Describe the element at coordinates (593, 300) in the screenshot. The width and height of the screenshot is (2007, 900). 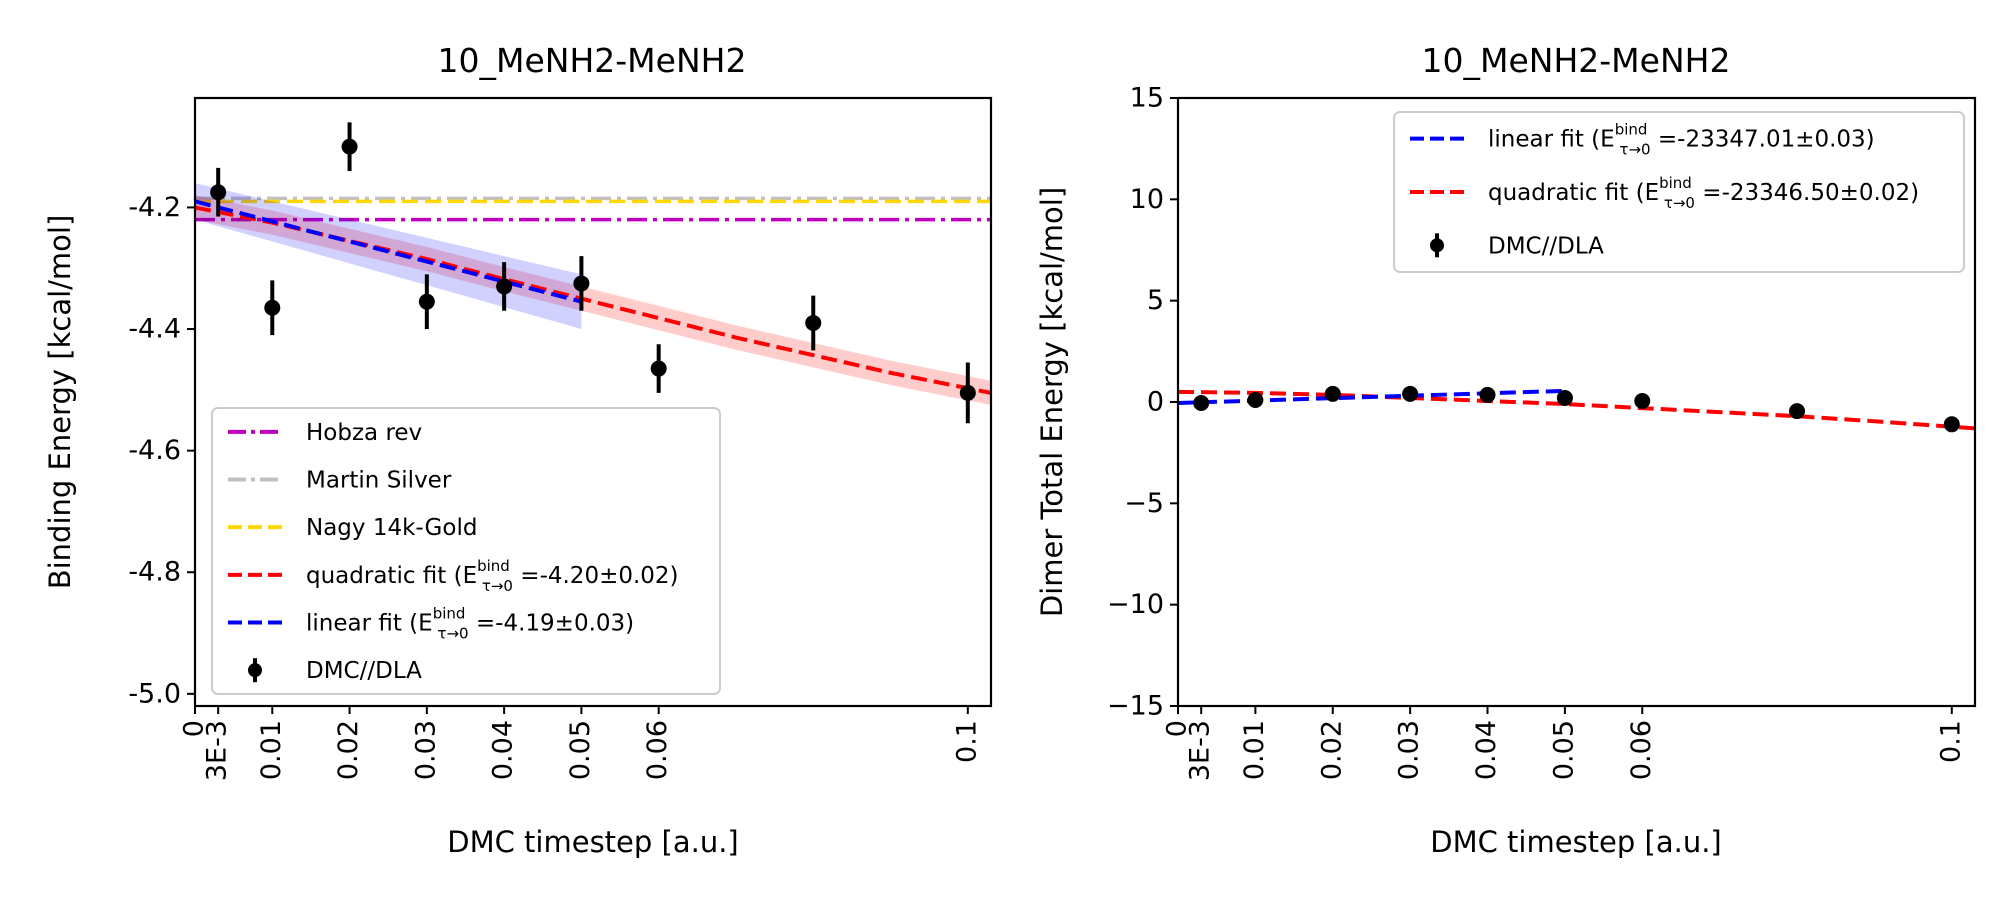
I see `quadratic-fit-band` at that location.